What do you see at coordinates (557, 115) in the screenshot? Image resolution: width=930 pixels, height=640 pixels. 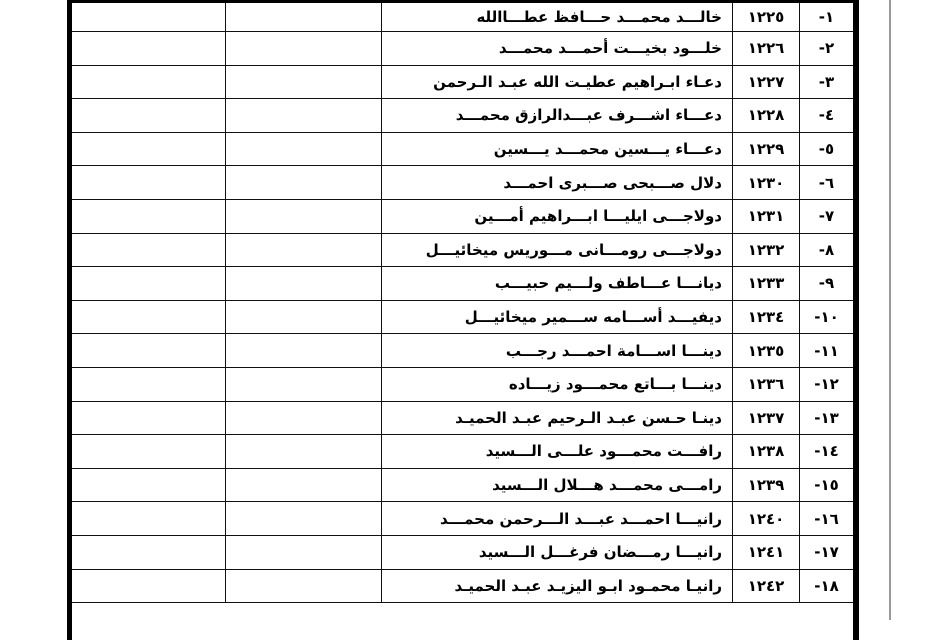 I see `student-name: دعـــاء اشـــرف عبـــدالرازق محمـــد` at bounding box center [557, 115].